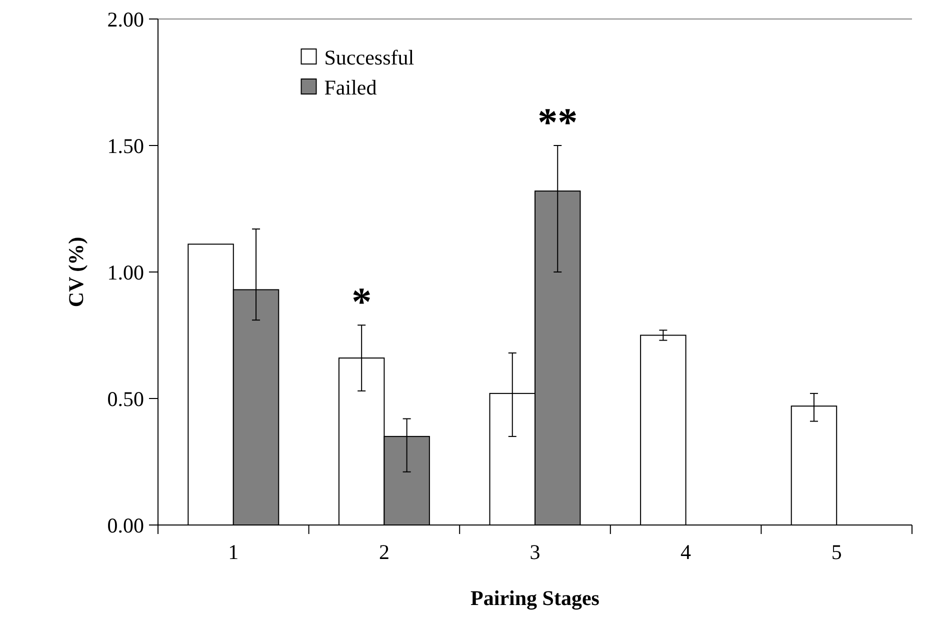  What do you see at coordinates (125, 272) in the screenshot?
I see `y-tick-label: 1.00` at bounding box center [125, 272].